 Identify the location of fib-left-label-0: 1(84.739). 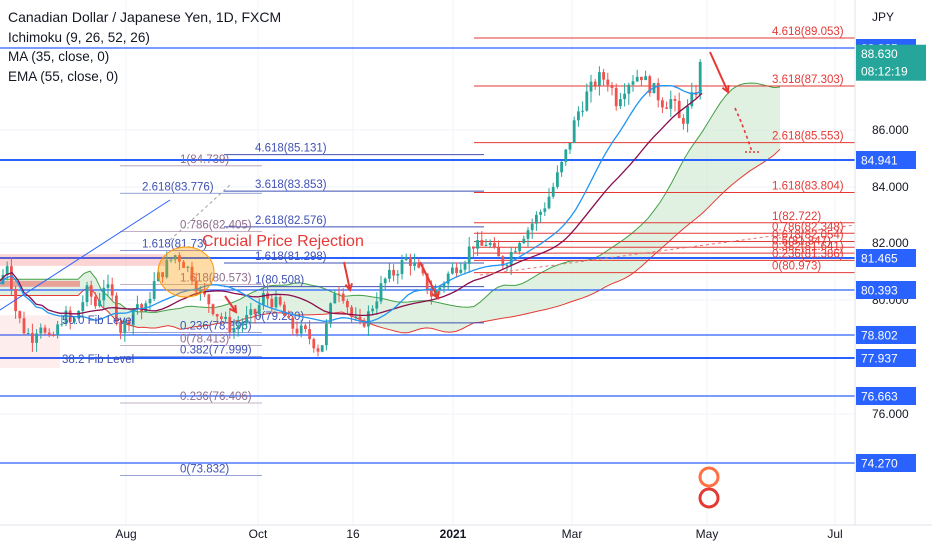
(204, 160).